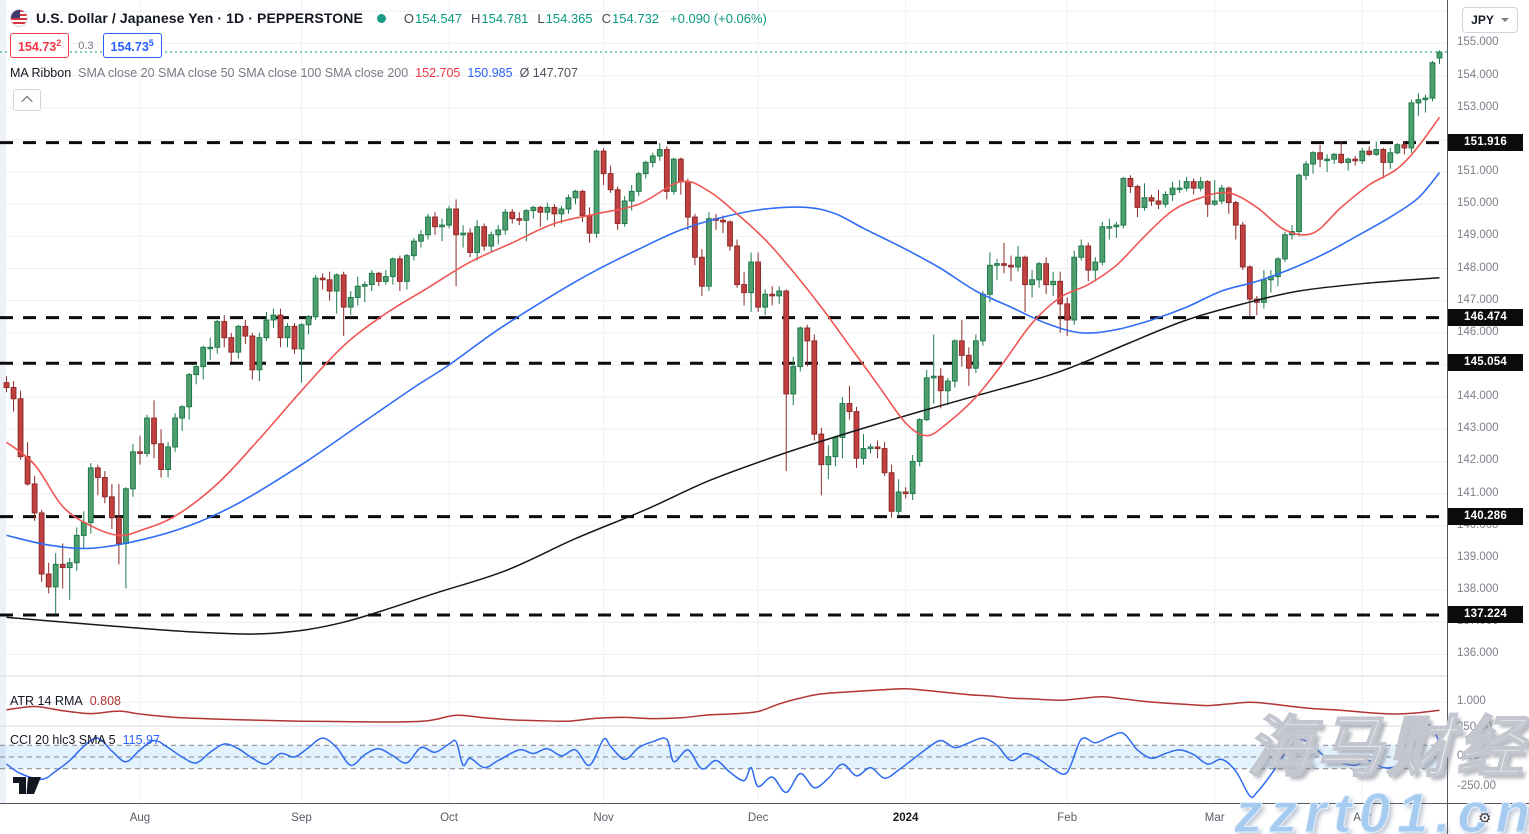 This screenshot has height=834, width=1529. Describe the element at coordinates (301, 818) in the screenshot. I see `month-label: Sep` at that location.